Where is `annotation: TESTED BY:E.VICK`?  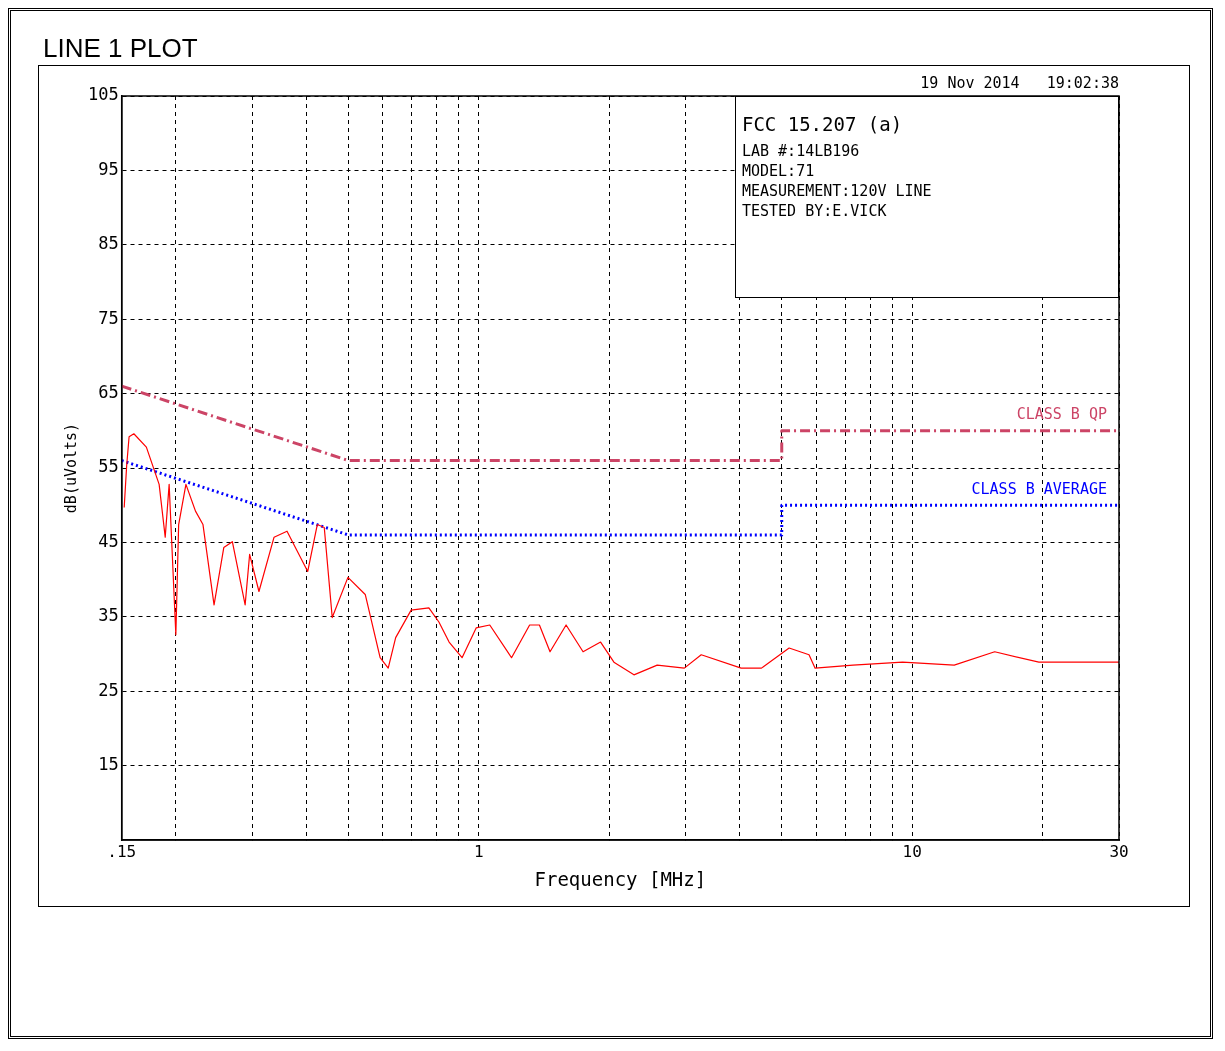
annotation: TESTED BY:E.VICK is located at coordinates (814, 211).